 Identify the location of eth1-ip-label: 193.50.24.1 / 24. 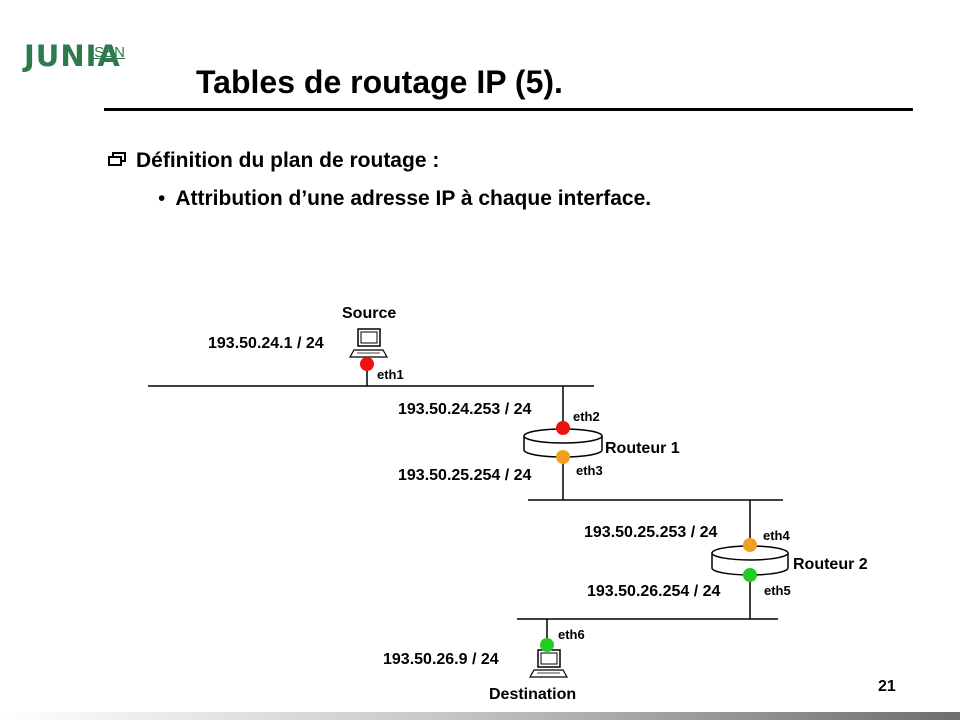
(266, 343).